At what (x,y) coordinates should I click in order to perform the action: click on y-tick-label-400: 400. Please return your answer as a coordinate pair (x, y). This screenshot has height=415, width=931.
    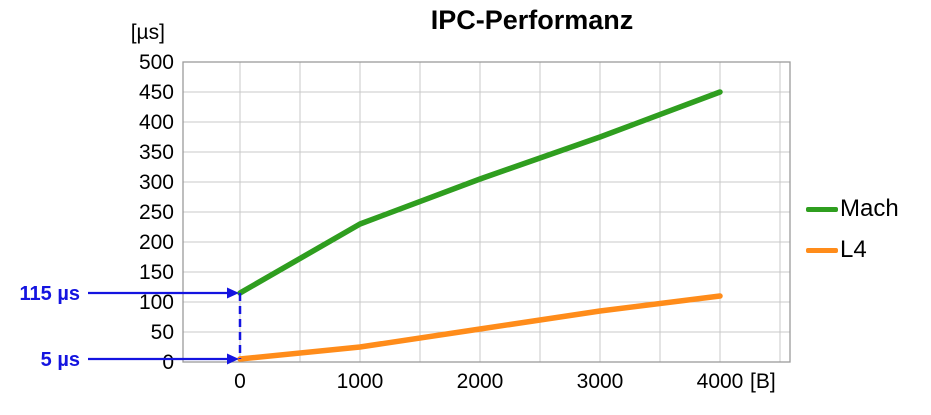
    Looking at the image, I should click on (156, 122).